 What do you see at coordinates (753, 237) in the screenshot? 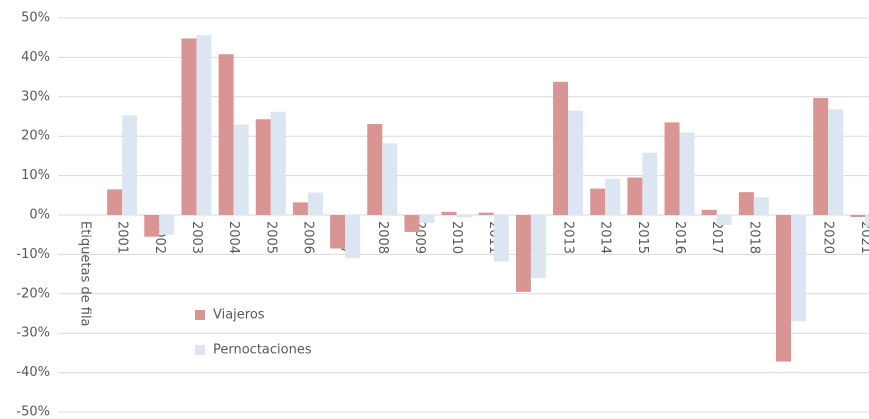
I see `x-tick-label: 2018` at bounding box center [753, 237].